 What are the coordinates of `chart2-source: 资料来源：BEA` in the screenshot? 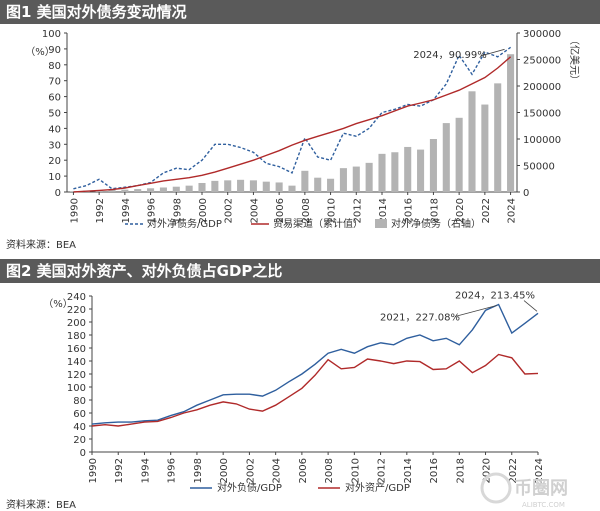 It's located at (41, 505).